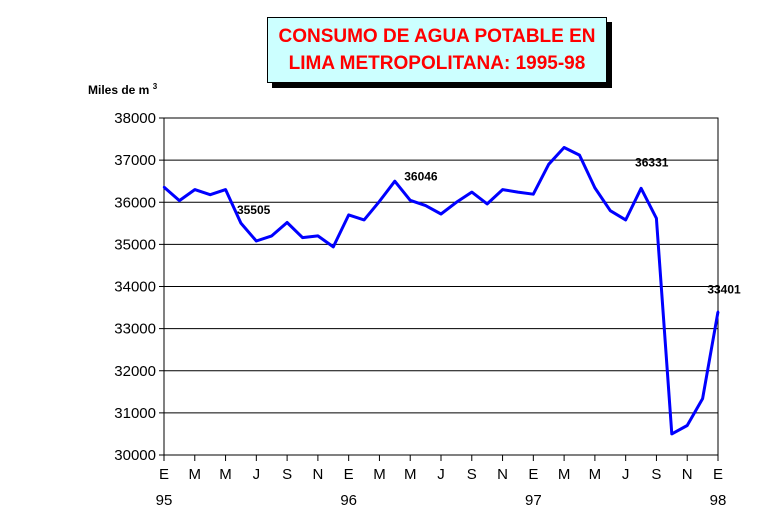 The width and height of the screenshot is (758, 524). What do you see at coordinates (119, 90) in the screenshot?
I see `y-axis-label-text: Miles de m` at bounding box center [119, 90].